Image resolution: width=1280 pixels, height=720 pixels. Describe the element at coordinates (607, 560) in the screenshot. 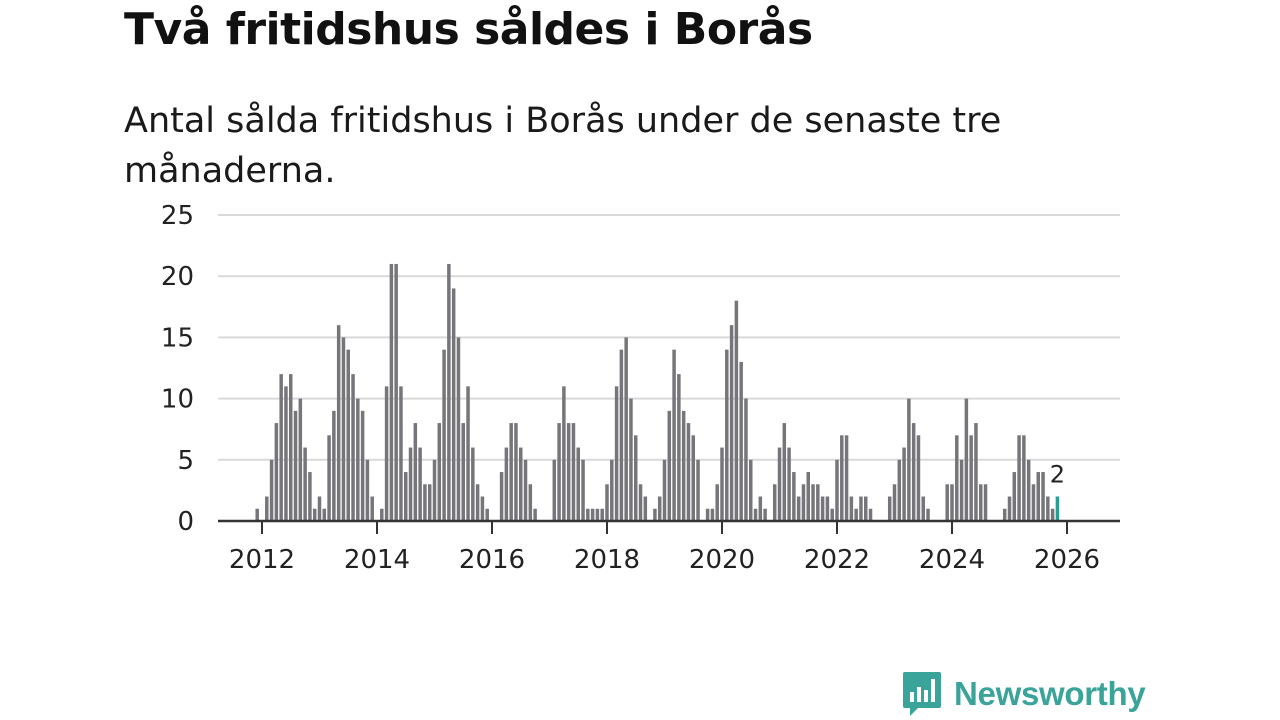

I see `x-tick-label-2018: 2018` at that location.